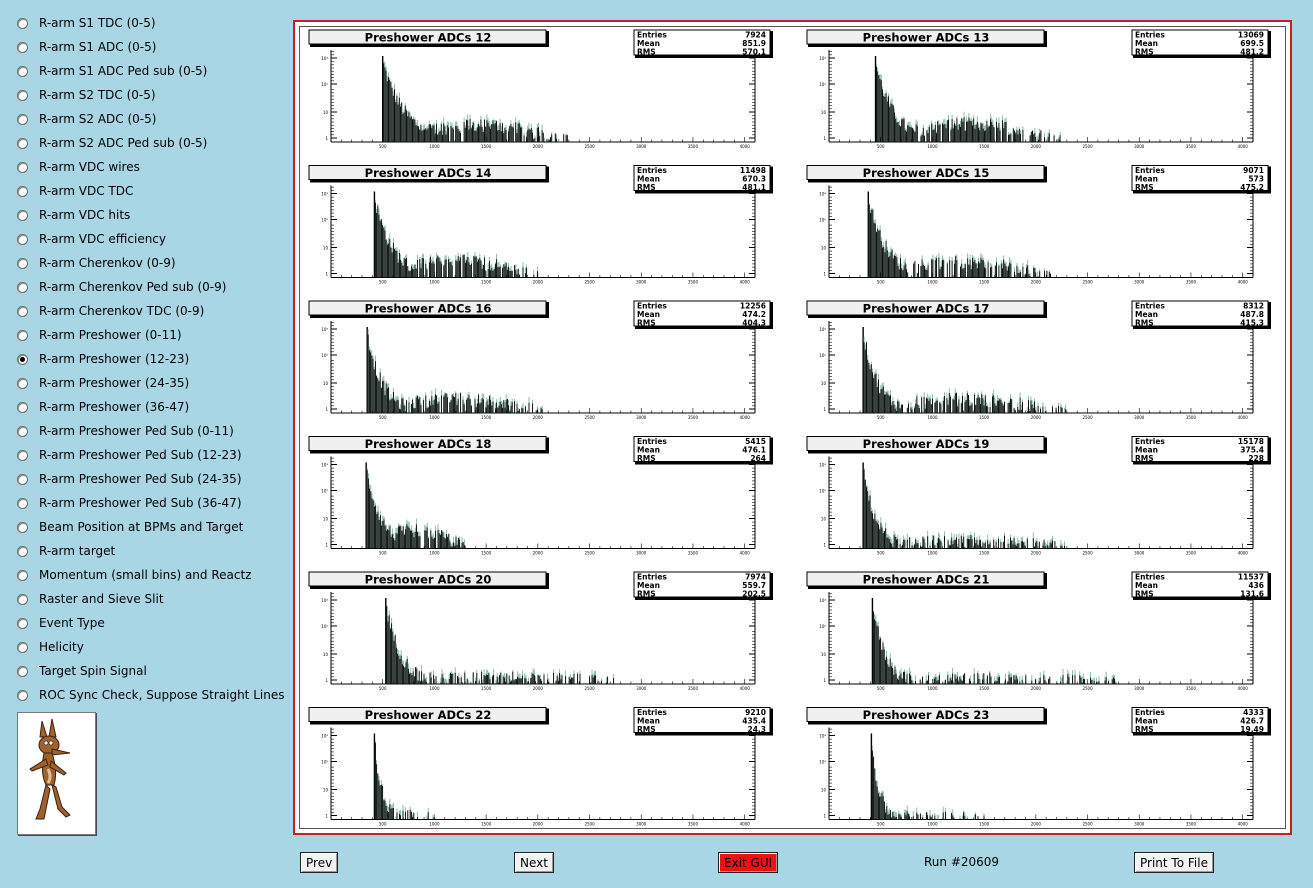 The image size is (1313, 888). Describe the element at coordinates (150, 23) in the screenshot. I see `view-option: R-arm S1 TDC (0-5)` at that location.